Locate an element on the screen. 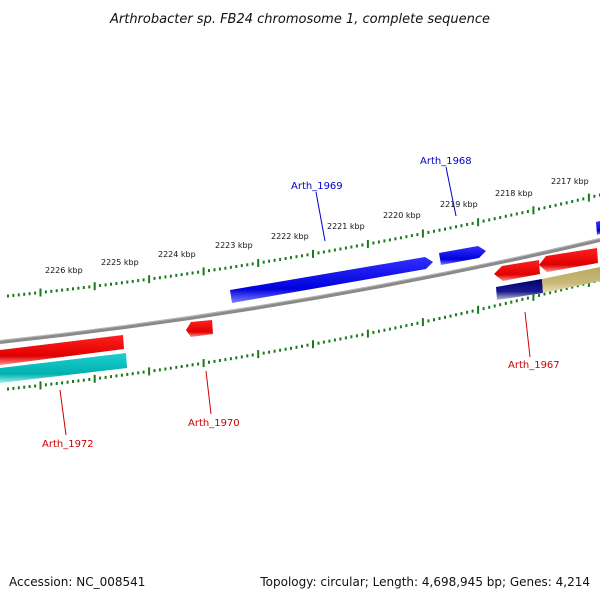 The width and height of the screenshot is (600, 600). label-arth-1972: Arth_1972 is located at coordinates (68, 444).